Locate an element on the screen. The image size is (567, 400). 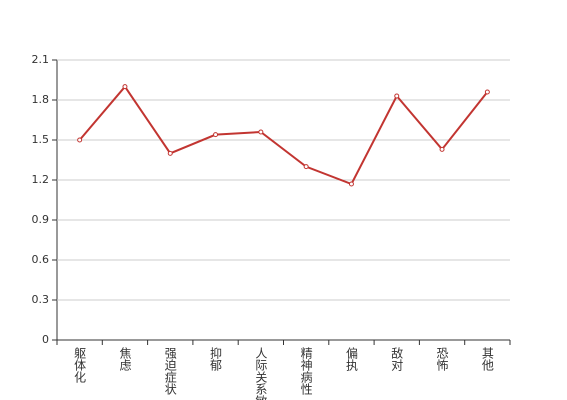
y-tick-label: 2.1 is located at coordinates (41, 59).